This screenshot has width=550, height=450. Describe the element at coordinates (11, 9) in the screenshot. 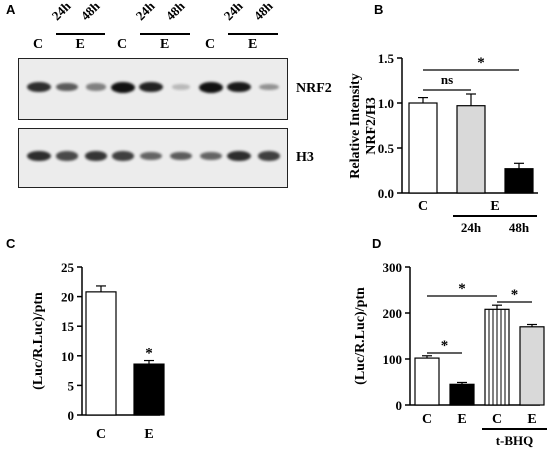

I see `panel-a-label: A` at that location.